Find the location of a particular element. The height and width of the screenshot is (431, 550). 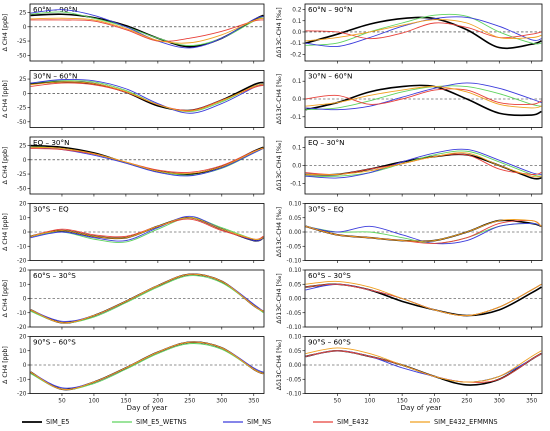

panel-title: 30°S – EQ is located at coordinates (51, 209).